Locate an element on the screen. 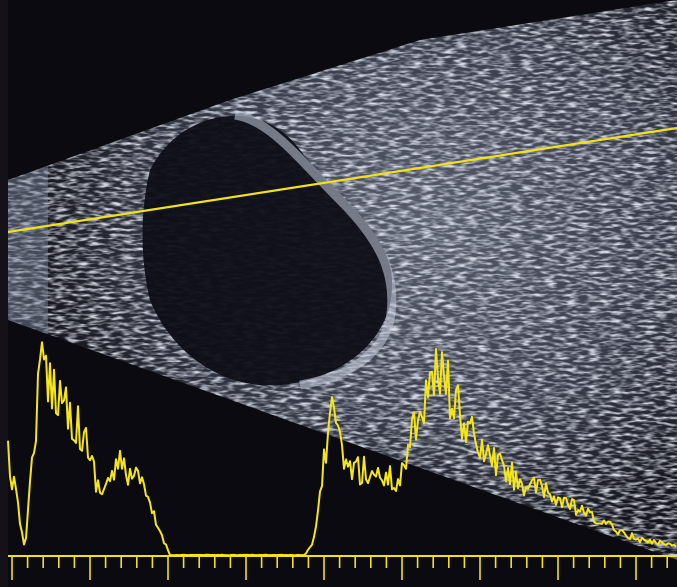 Image resolution: width=677 pixels, height=587 pixels. near-field is located at coordinates (28, 250).